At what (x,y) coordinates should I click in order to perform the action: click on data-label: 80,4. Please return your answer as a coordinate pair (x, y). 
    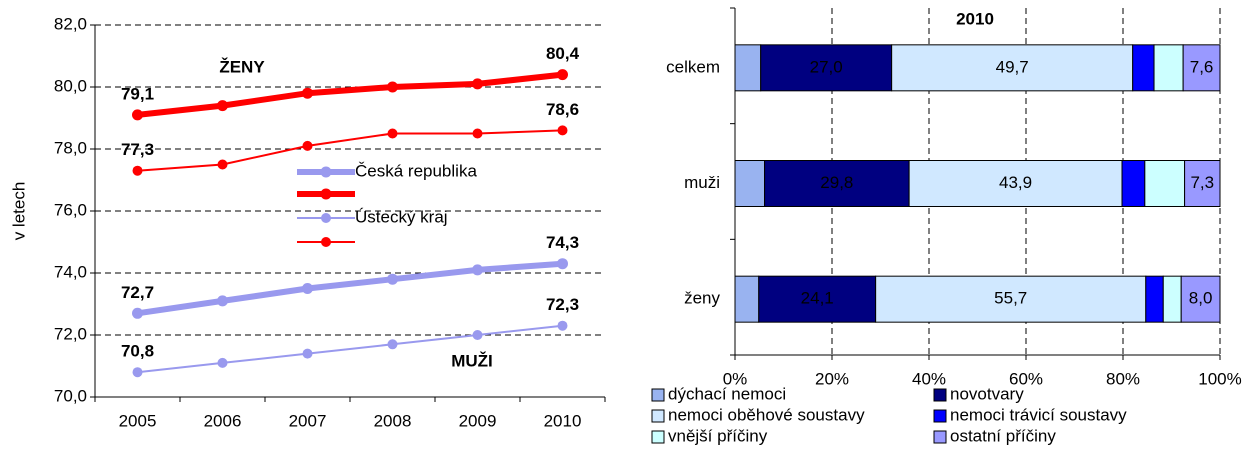
    Looking at the image, I should click on (563, 53).